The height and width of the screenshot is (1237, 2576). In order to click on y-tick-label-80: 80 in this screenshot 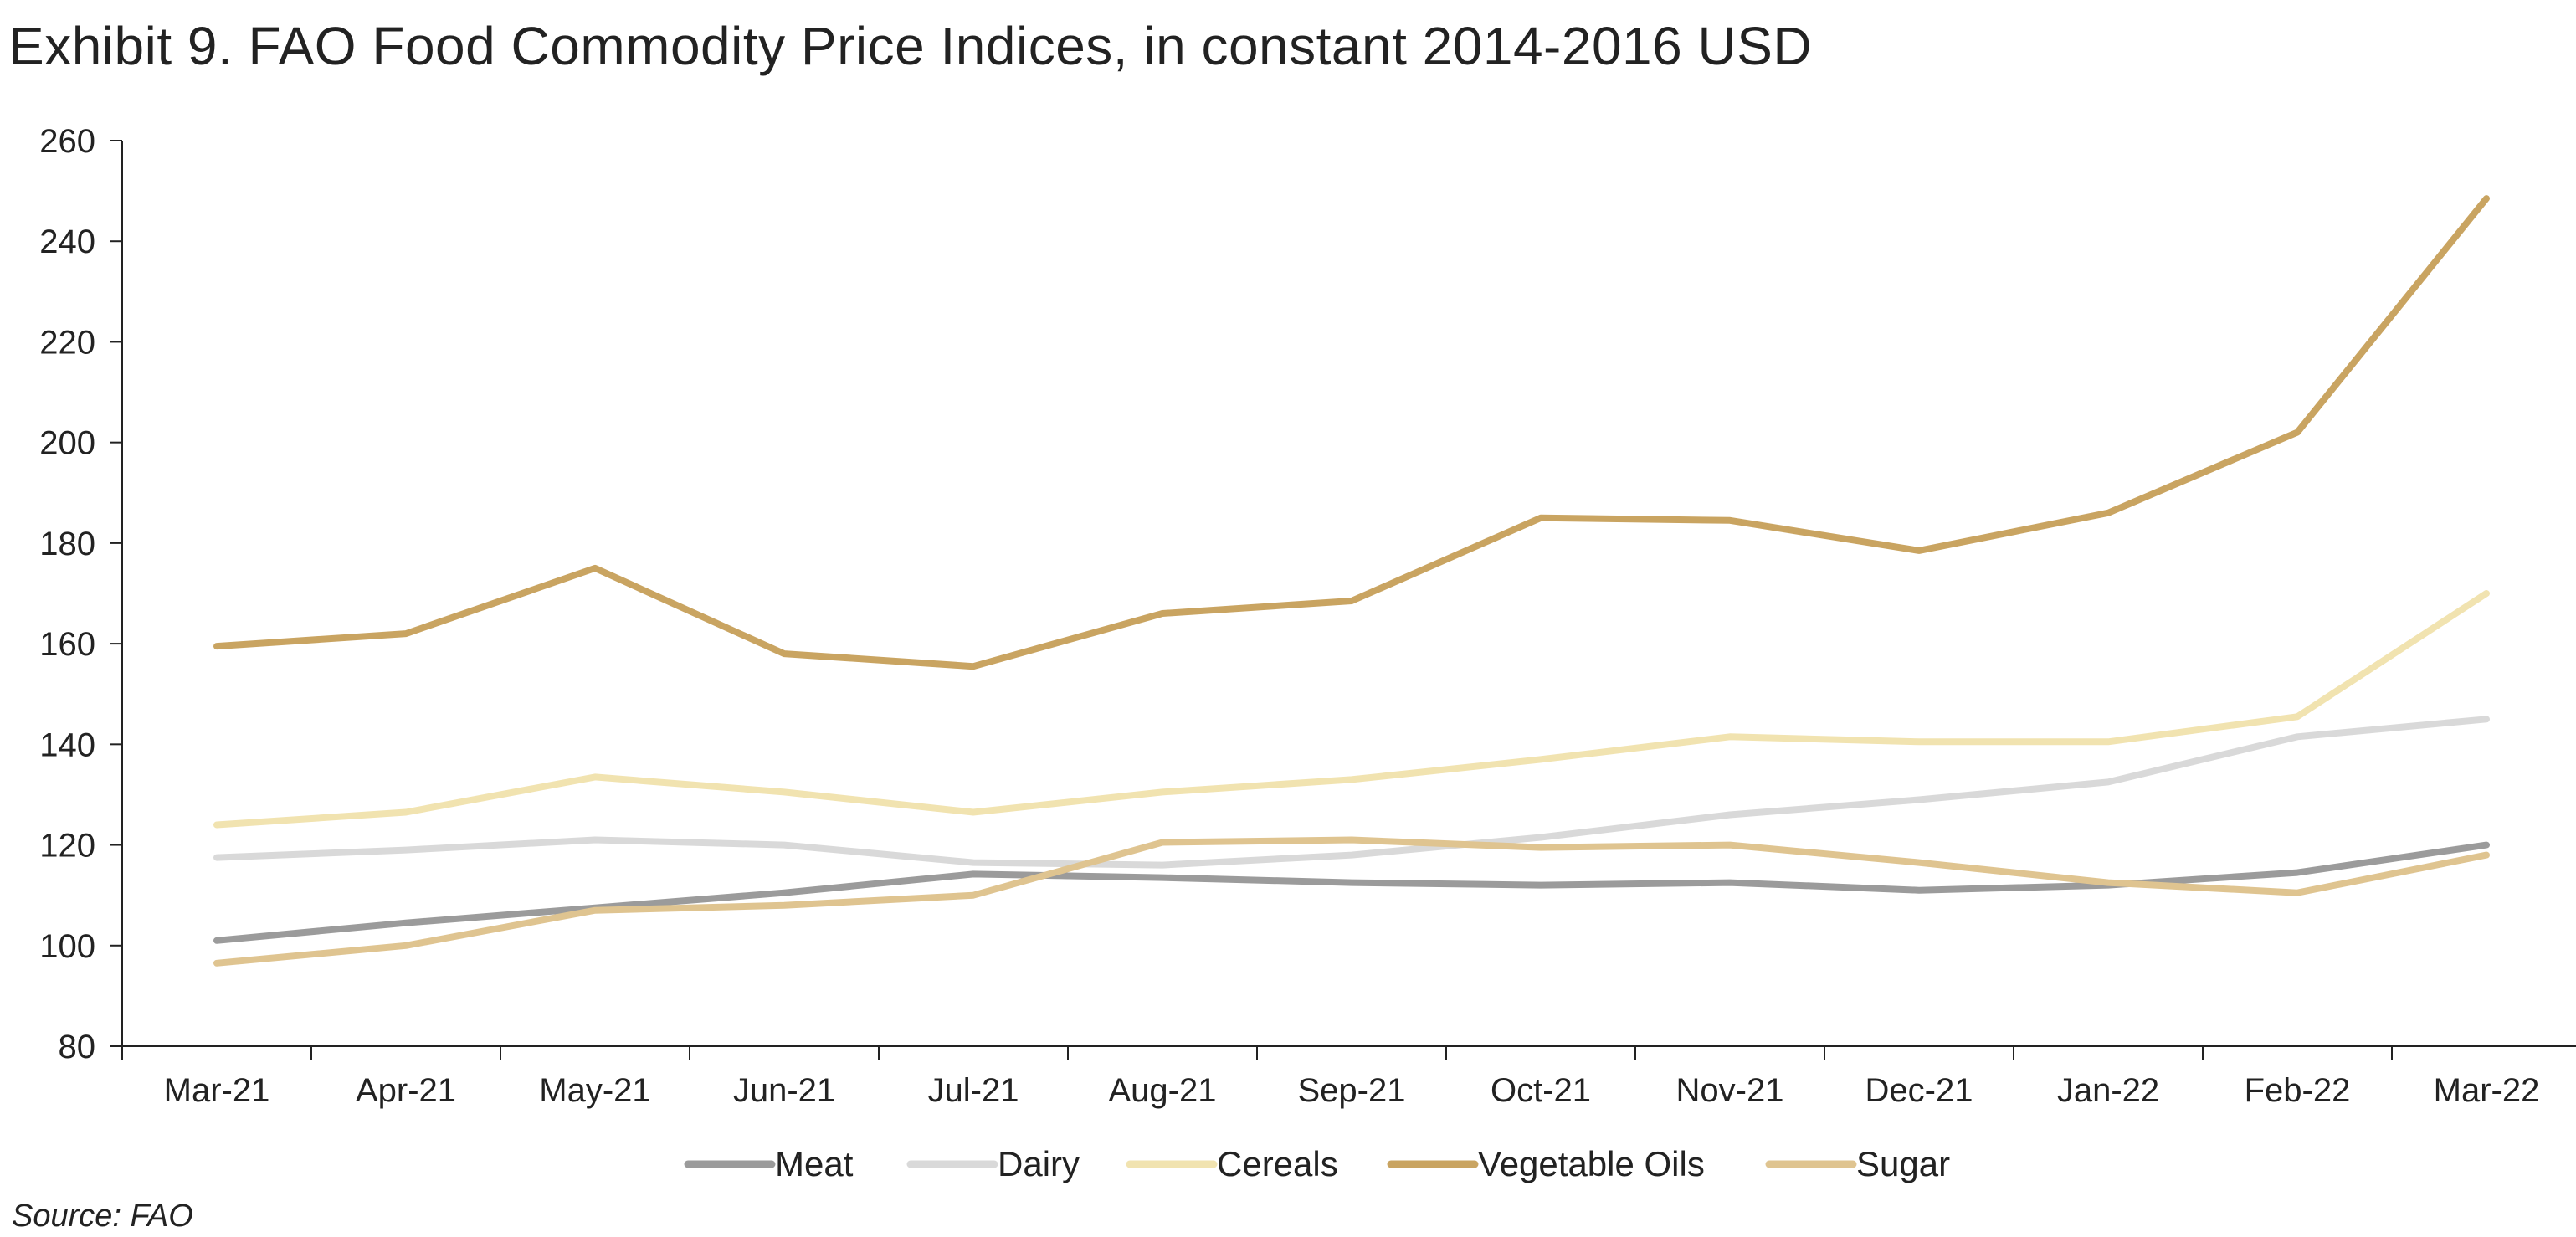, I will do `click(77, 1047)`.